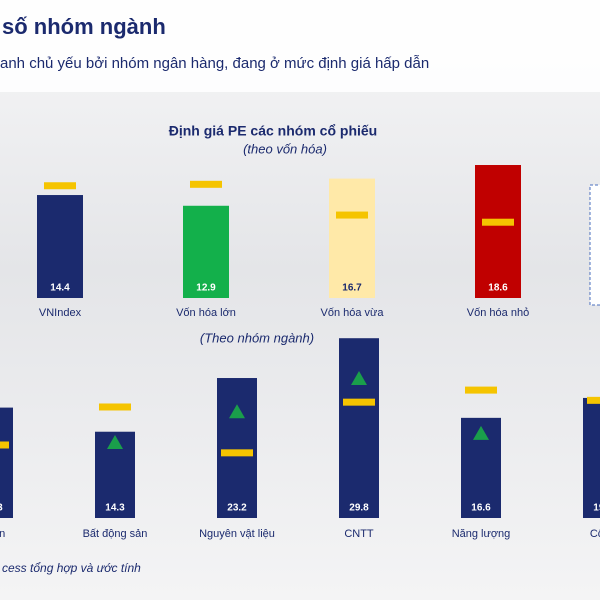 The height and width of the screenshot is (600, 600). I want to click on x-tick-label: VNIndex, so click(60, 313).